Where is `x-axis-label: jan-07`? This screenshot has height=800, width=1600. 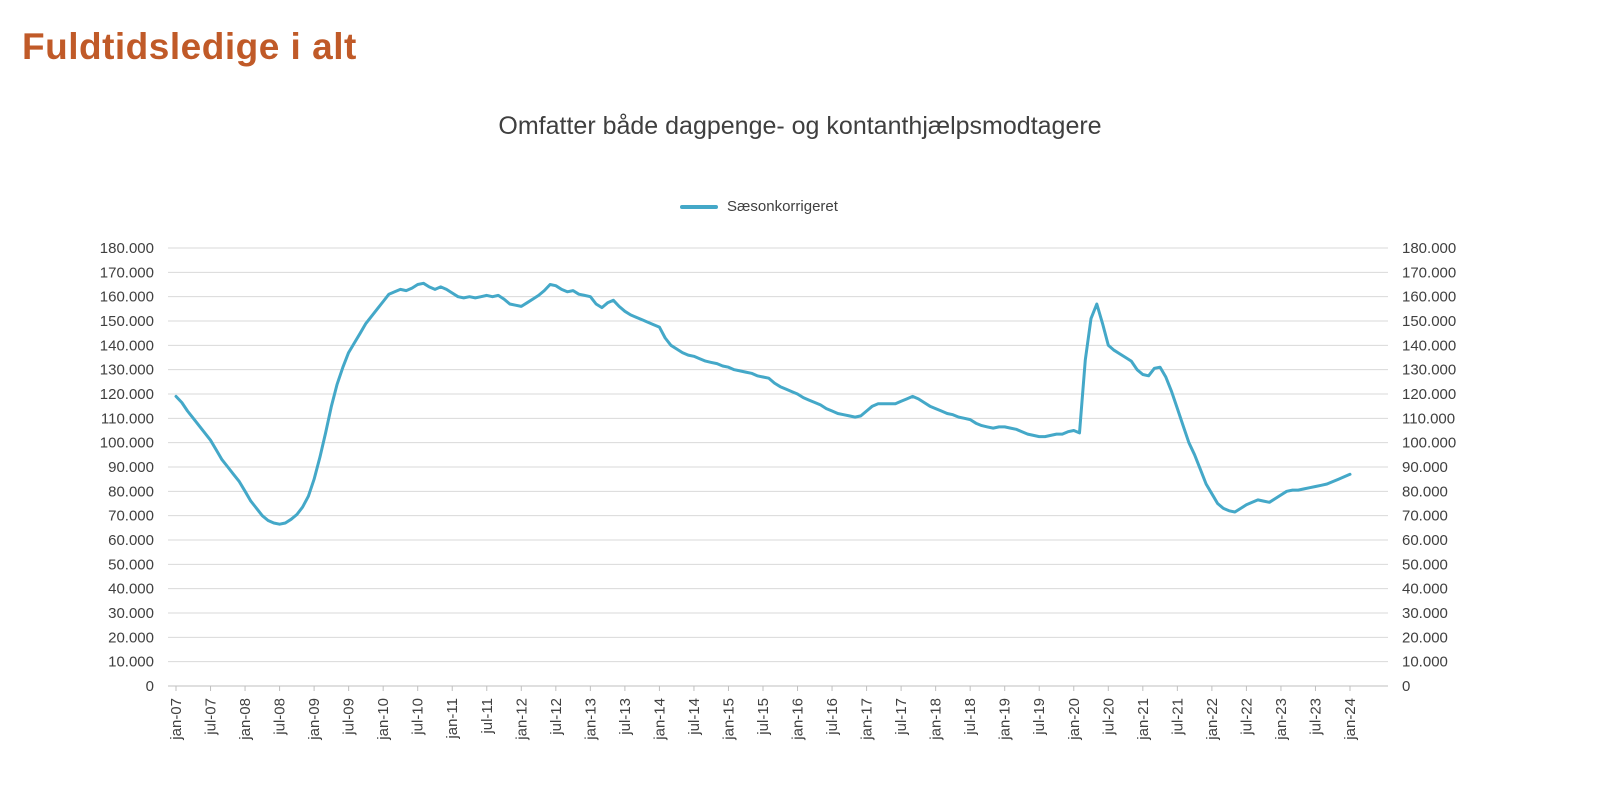 x-axis-label: jan-07 is located at coordinates (176, 719).